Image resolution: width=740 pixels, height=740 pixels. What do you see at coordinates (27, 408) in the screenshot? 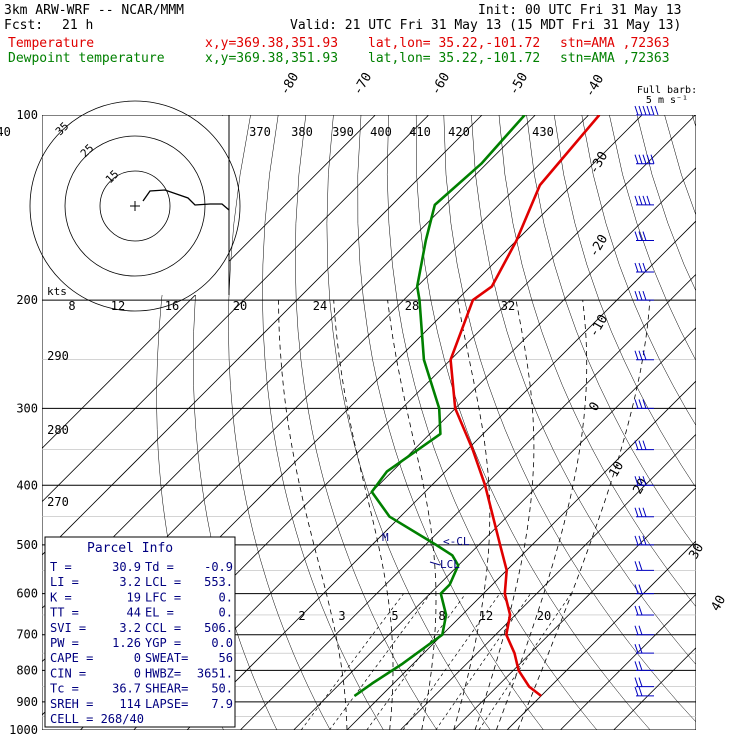
I see `pressure-tick-label: 300` at bounding box center [27, 408].